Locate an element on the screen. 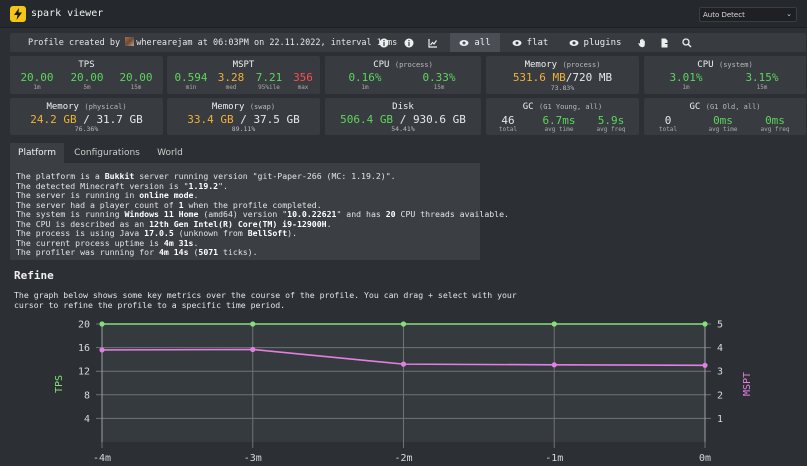  search-button is located at coordinates (686, 42).